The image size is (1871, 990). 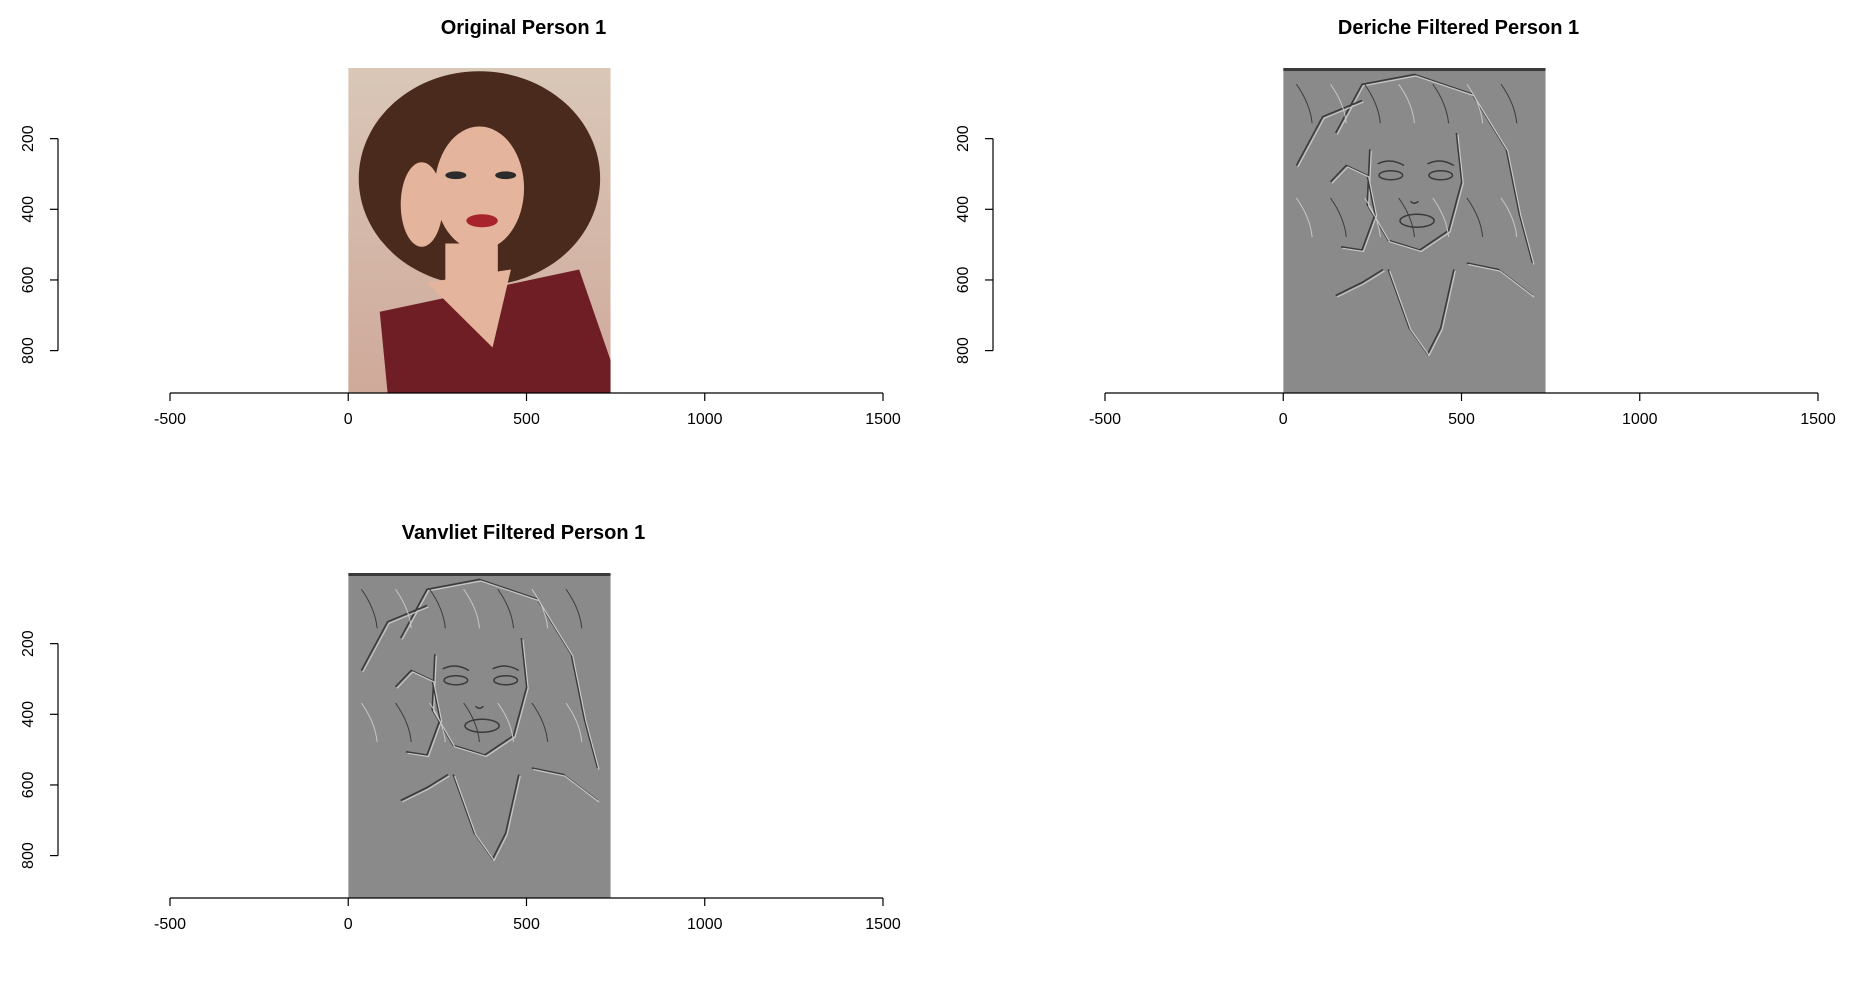 What do you see at coordinates (524, 28) in the screenshot?
I see `chart-title: Original Person 1` at bounding box center [524, 28].